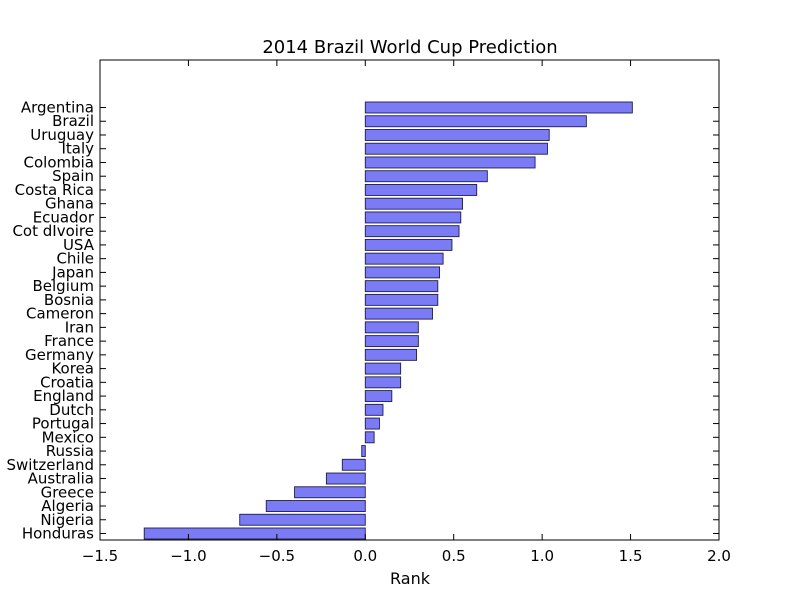 The image size is (800, 600). I want to click on category-label: Belgium, so click(64, 286).